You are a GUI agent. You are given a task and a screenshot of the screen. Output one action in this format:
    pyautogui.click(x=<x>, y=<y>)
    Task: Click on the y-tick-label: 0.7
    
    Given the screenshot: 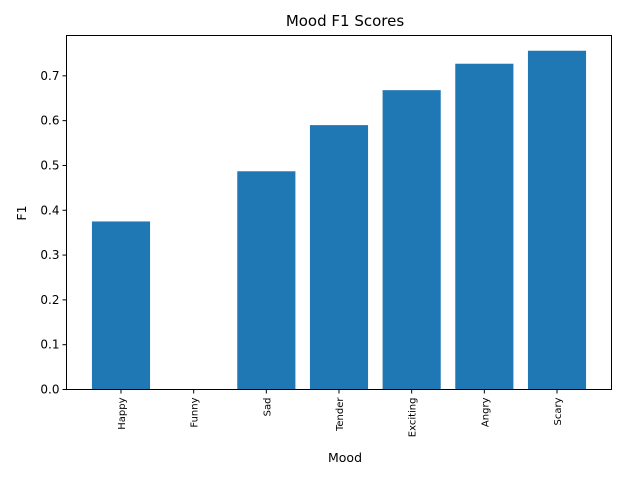 What is the action you would take?
    pyautogui.click(x=49, y=76)
    